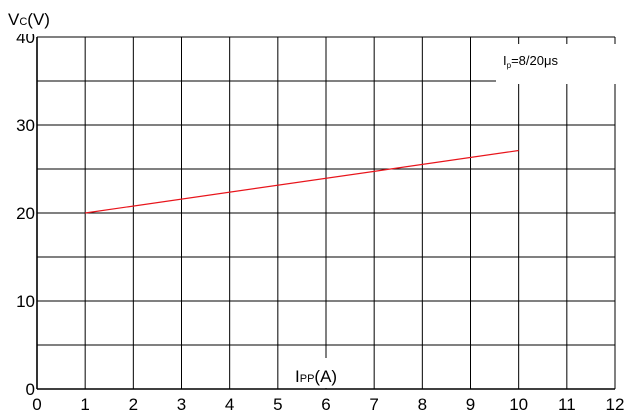 This screenshot has height=417, width=631. I want to click on x-tick-label: 8, so click(422, 404).